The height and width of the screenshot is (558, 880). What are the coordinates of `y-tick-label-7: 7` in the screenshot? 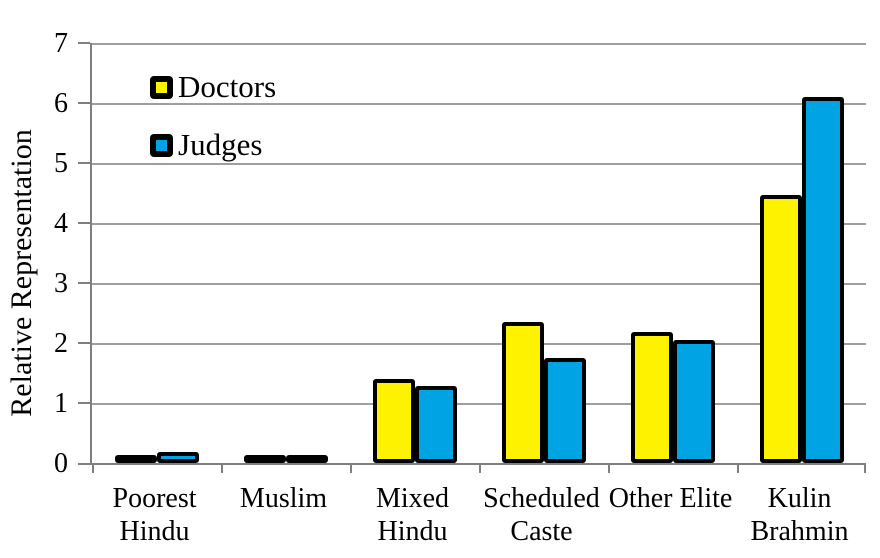 It's located at (61, 43).